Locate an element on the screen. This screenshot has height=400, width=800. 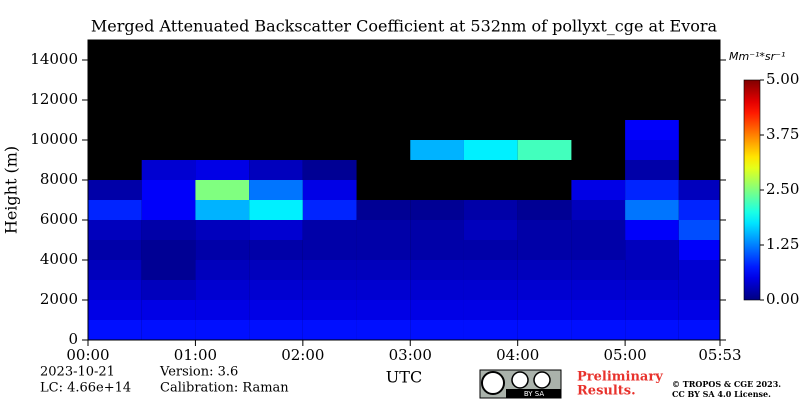
x-tick-label: 03:00 is located at coordinates (410, 355).